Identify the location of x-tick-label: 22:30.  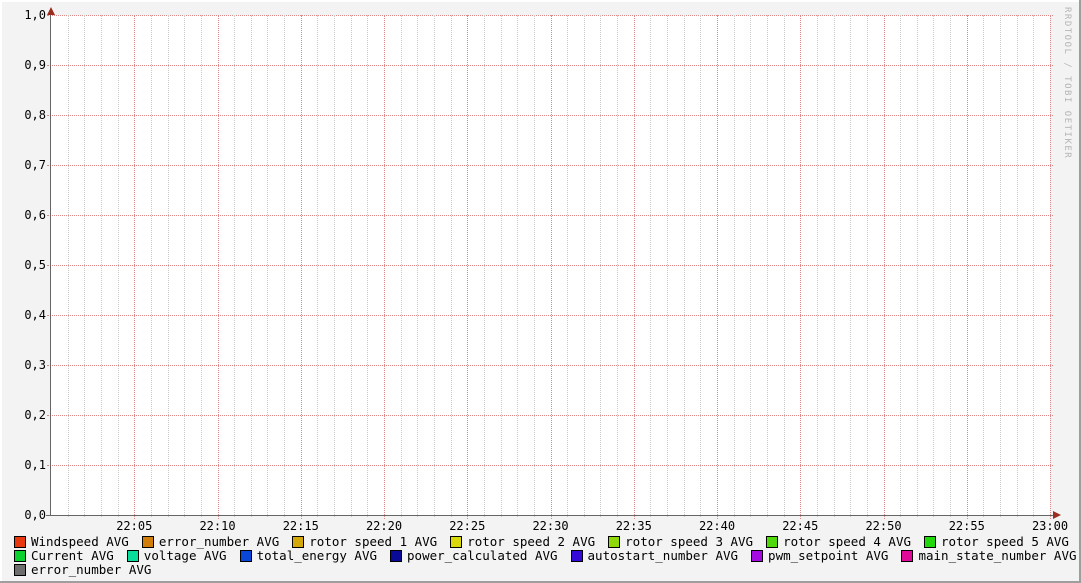
(550, 526).